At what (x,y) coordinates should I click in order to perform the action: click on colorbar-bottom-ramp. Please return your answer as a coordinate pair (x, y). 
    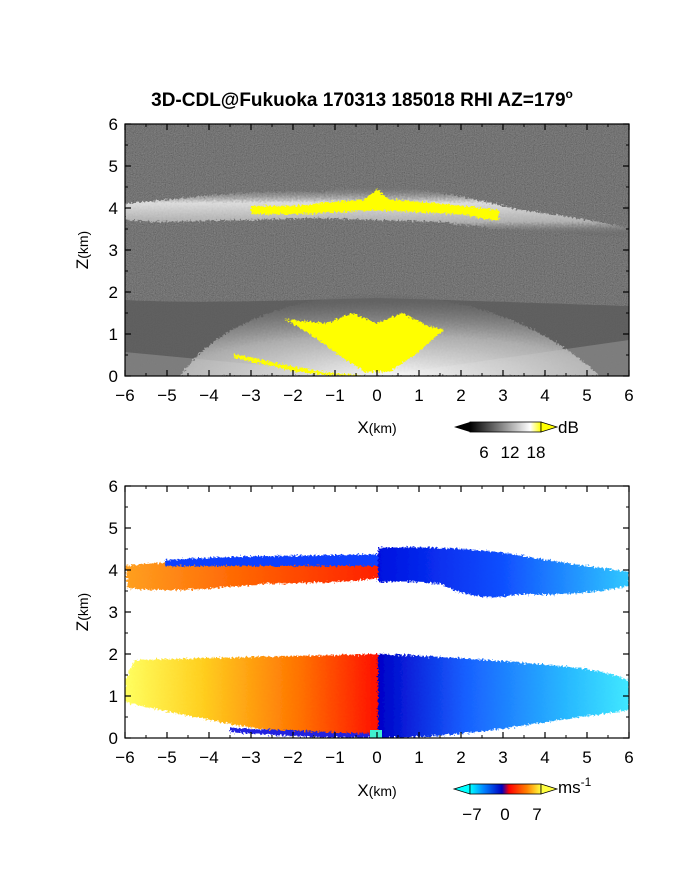
    Looking at the image, I should click on (505, 789).